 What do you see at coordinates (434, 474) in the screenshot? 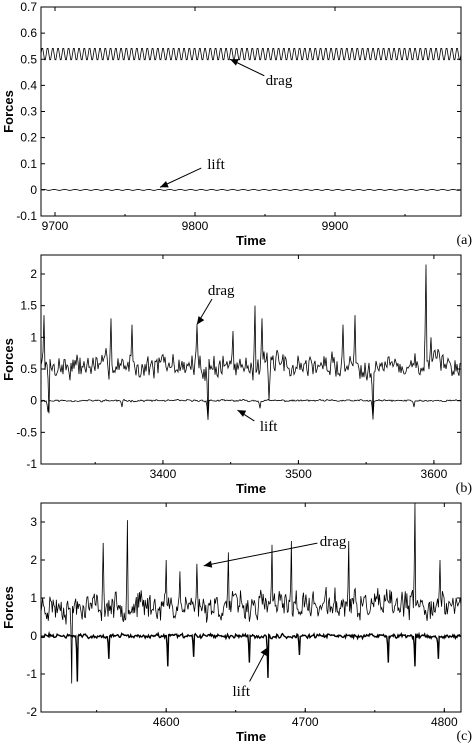
I see `x-tick-label: 3600` at bounding box center [434, 474].